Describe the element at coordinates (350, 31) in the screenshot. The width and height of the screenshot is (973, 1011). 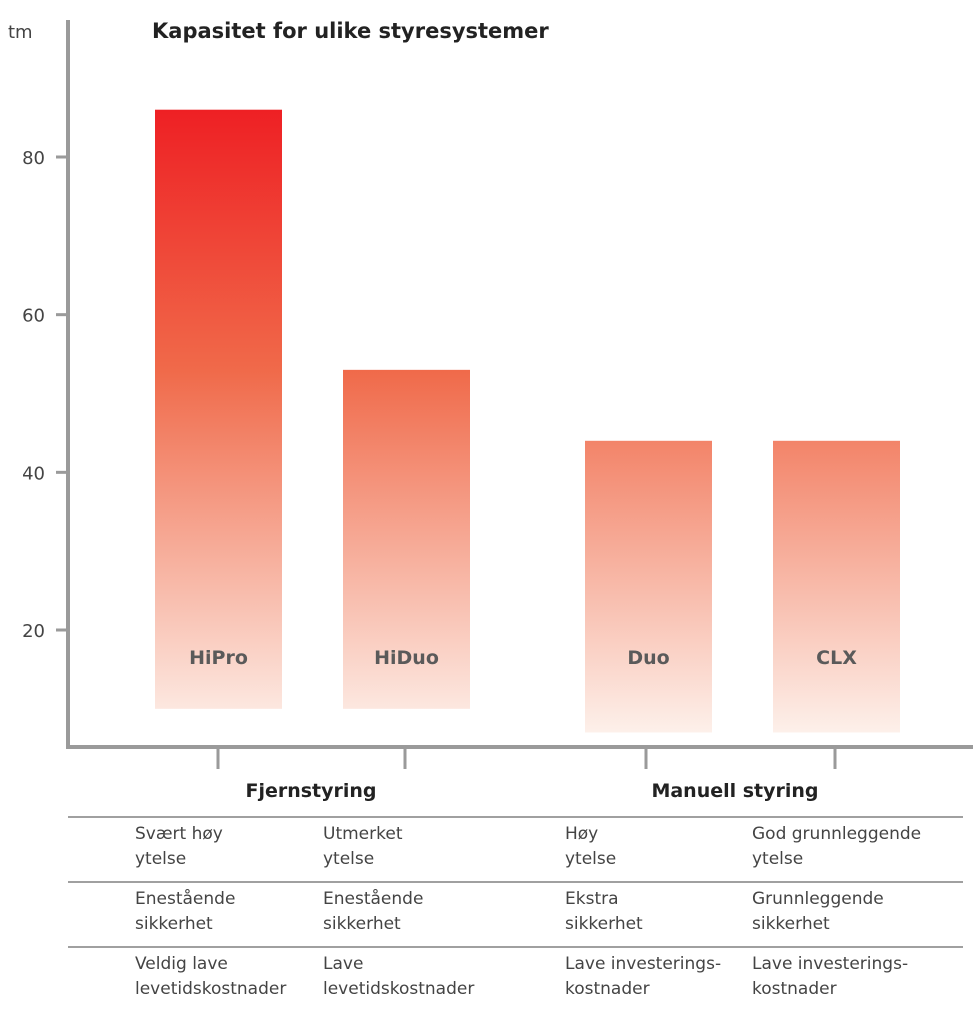
I see `chart-title: Kapasitet for ulike styresystemer` at that location.